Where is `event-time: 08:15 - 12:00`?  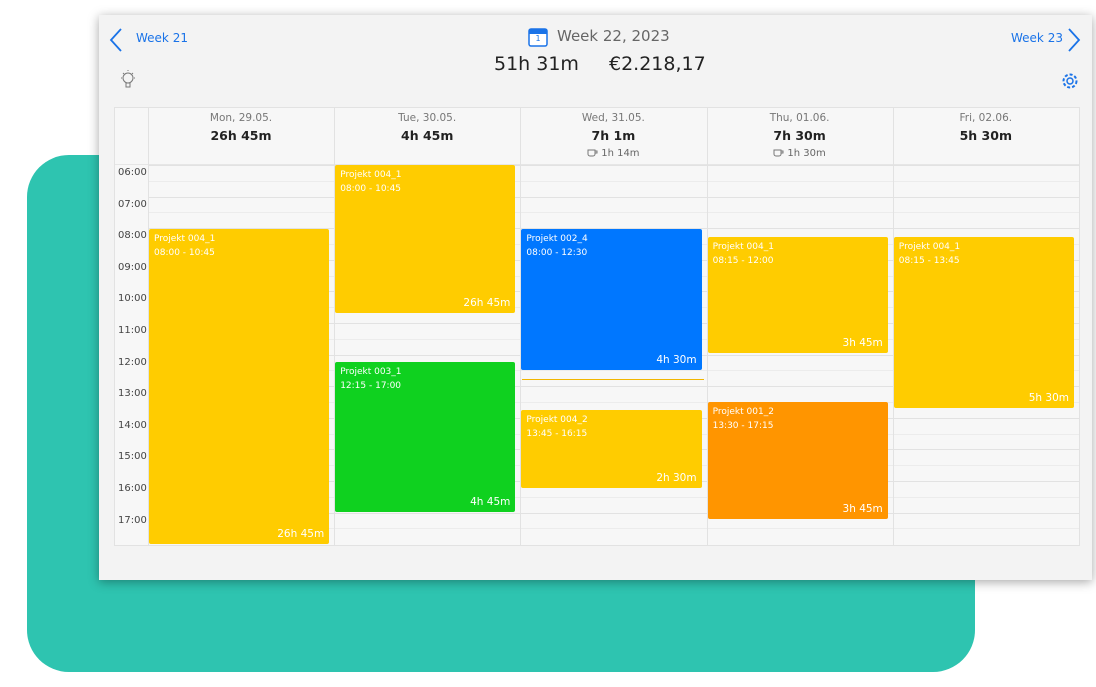 event-time: 08:15 - 12:00 is located at coordinates (743, 261).